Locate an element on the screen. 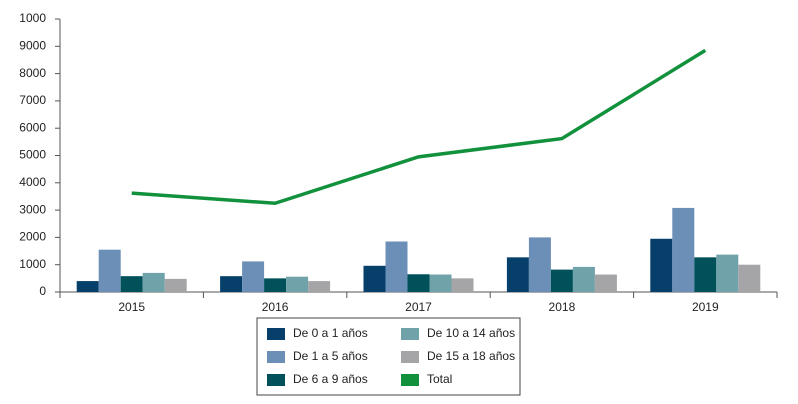 Image resolution: width=798 pixels, height=404 pixels. y-tick-label: 2000 is located at coordinates (32, 237).